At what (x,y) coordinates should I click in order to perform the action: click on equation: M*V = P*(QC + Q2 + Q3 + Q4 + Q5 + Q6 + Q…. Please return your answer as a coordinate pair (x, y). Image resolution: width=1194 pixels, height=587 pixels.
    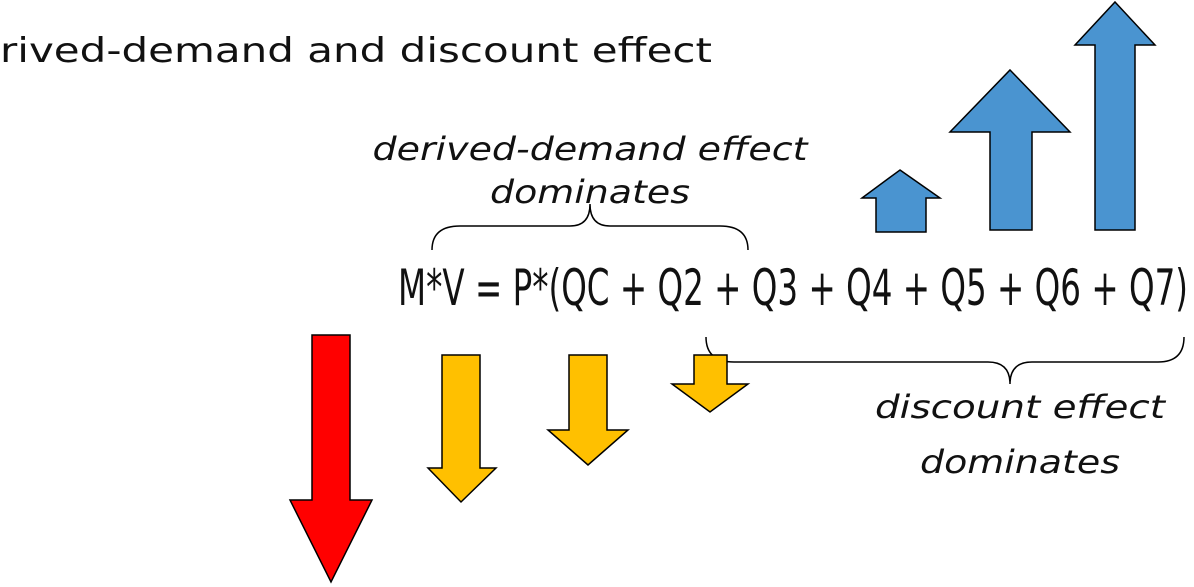
    Looking at the image, I should click on (793, 288).